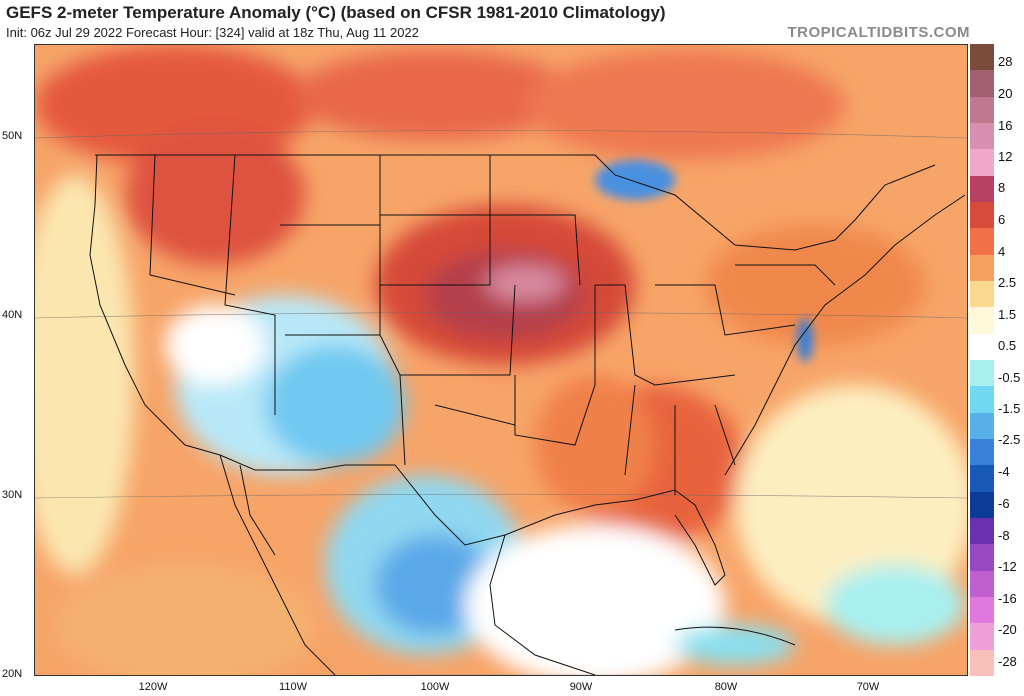 This screenshot has height=696, width=1024. Describe the element at coordinates (1007, 566) in the screenshot. I see `colorbar-label: -12` at that location.